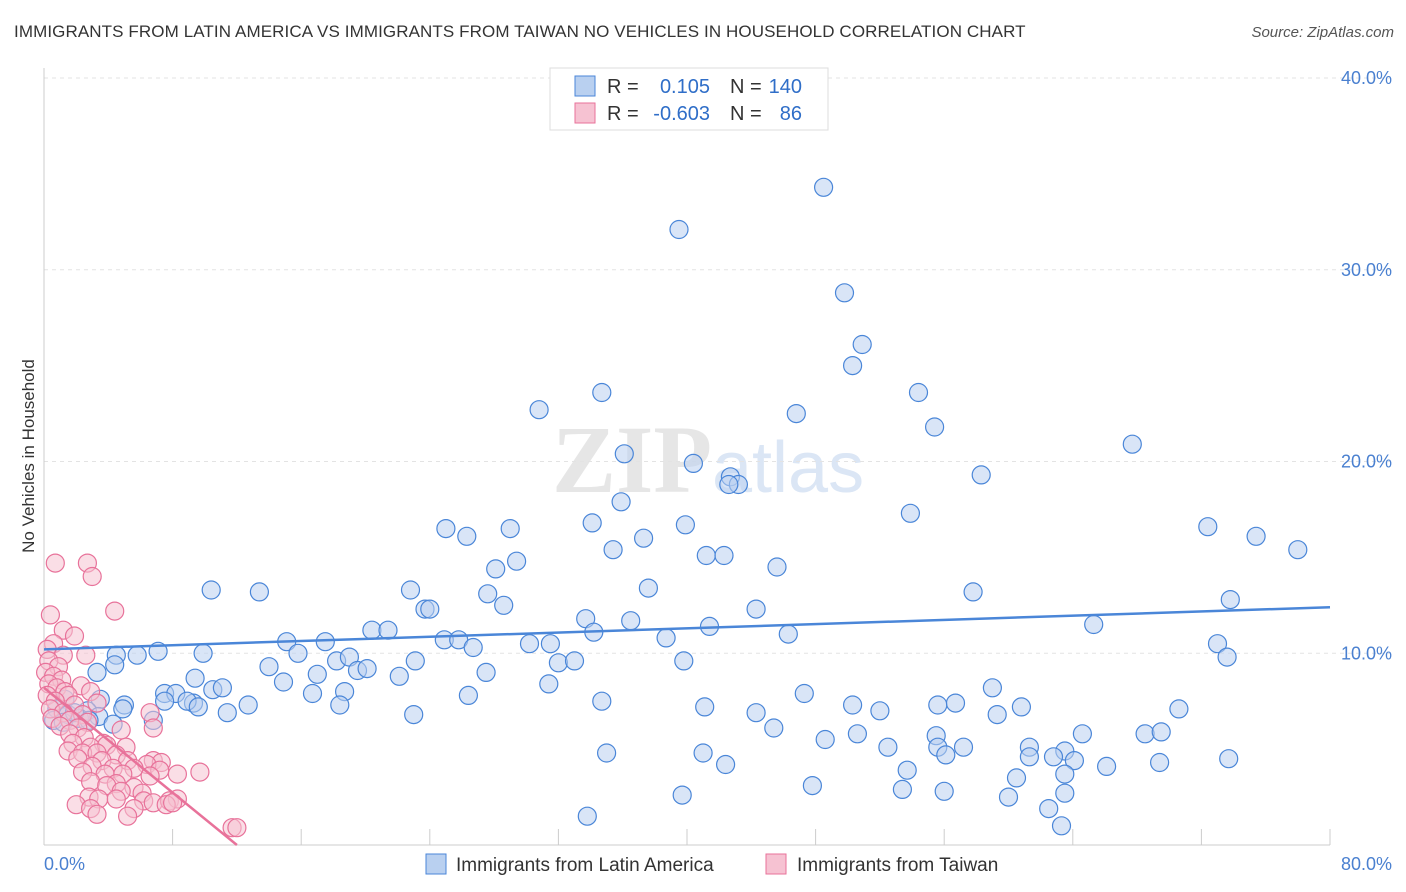 This screenshot has width=1406, height=892. I want to click on legend-r-label-2: R =, so click(623, 114).